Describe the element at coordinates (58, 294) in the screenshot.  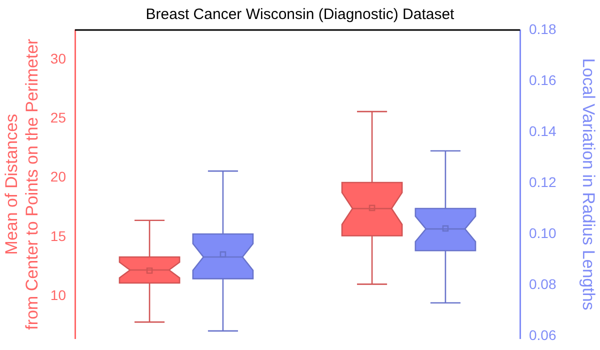
I see `y-tick-label: 10` at that location.